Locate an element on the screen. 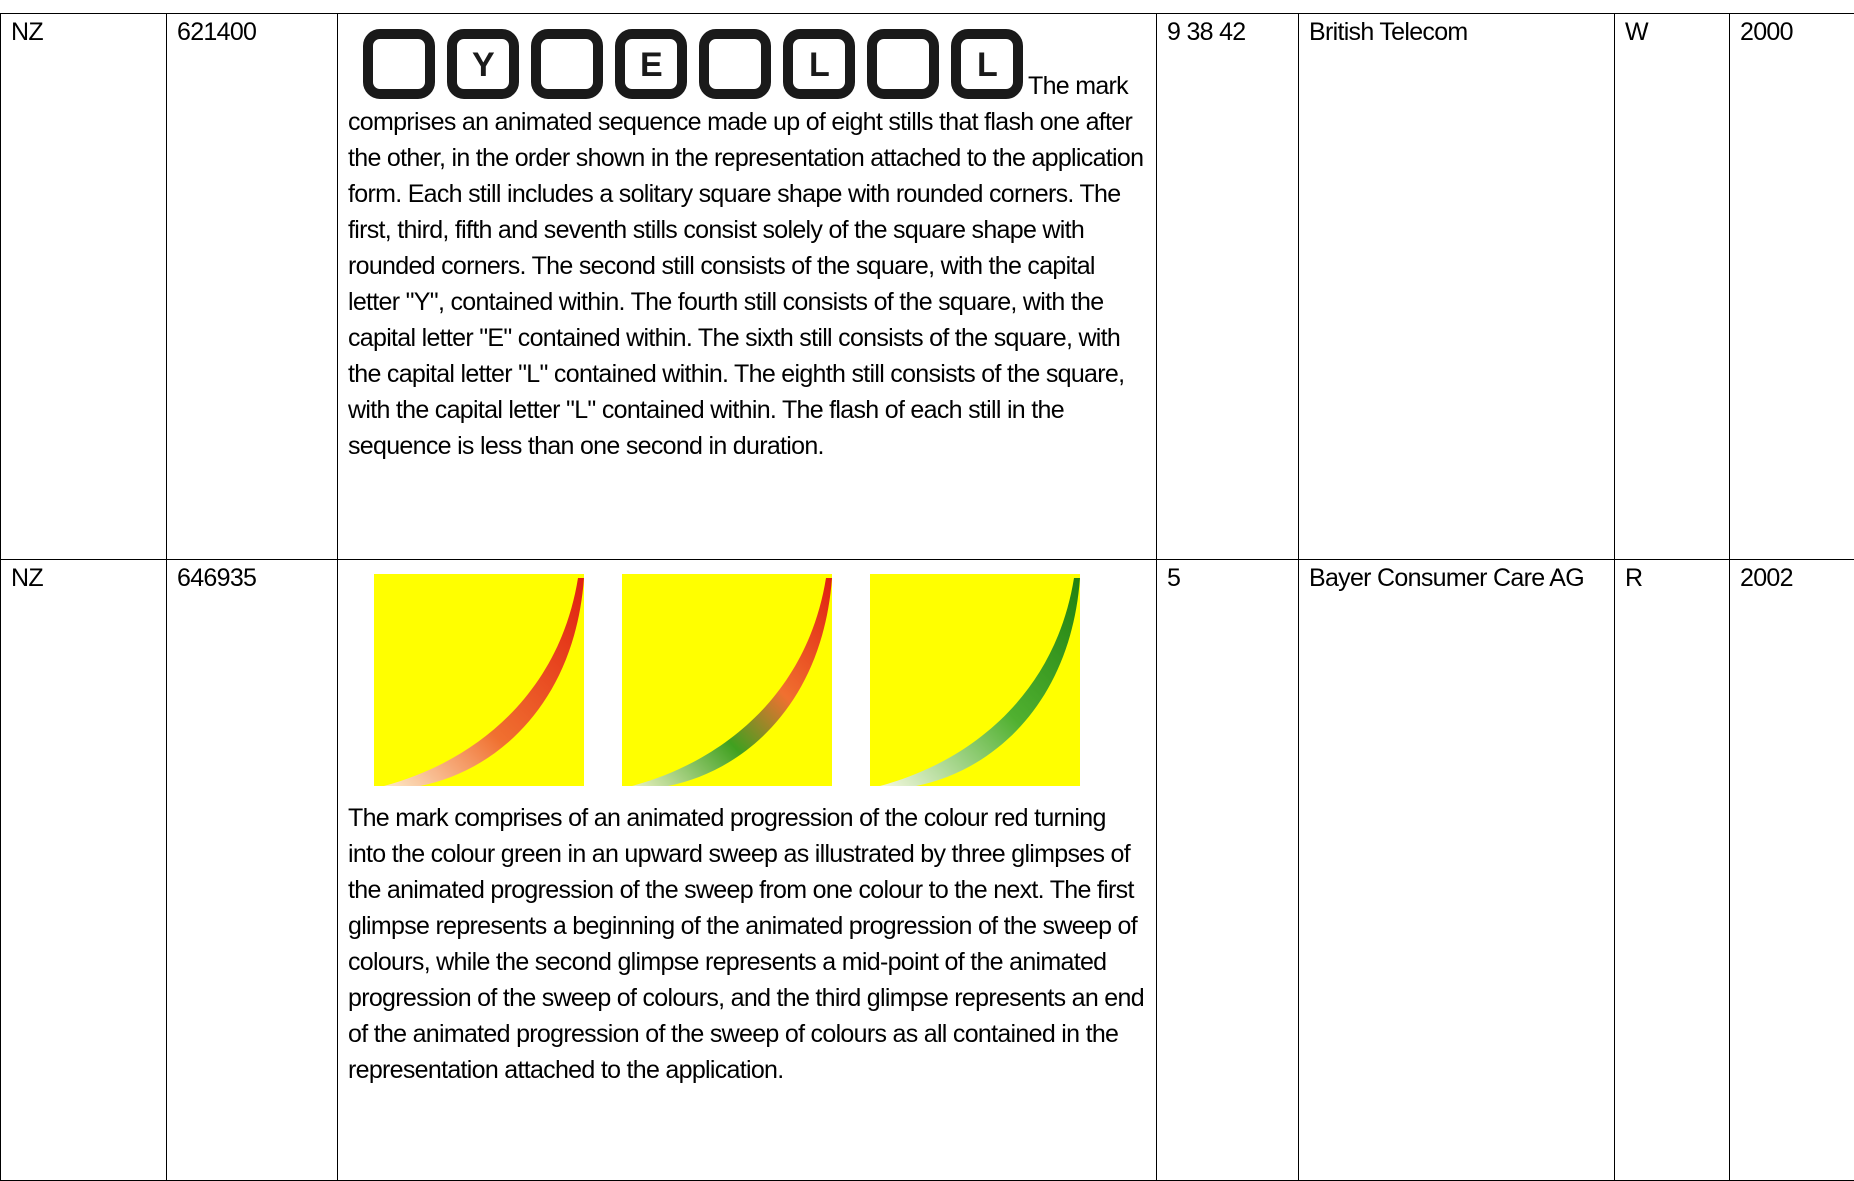 The height and width of the screenshot is (1181, 1854). classes: 9 38 42 is located at coordinates (1228, 287).